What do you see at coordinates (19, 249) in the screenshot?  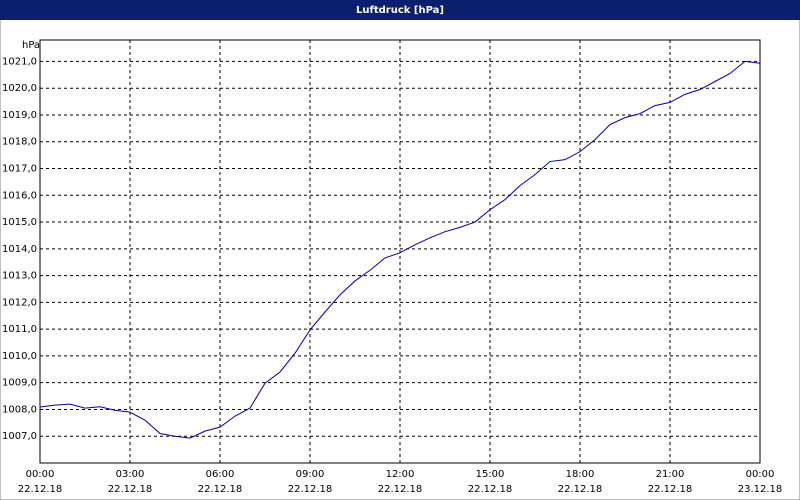 I see `y-tick-label: 1014,0` at bounding box center [19, 249].